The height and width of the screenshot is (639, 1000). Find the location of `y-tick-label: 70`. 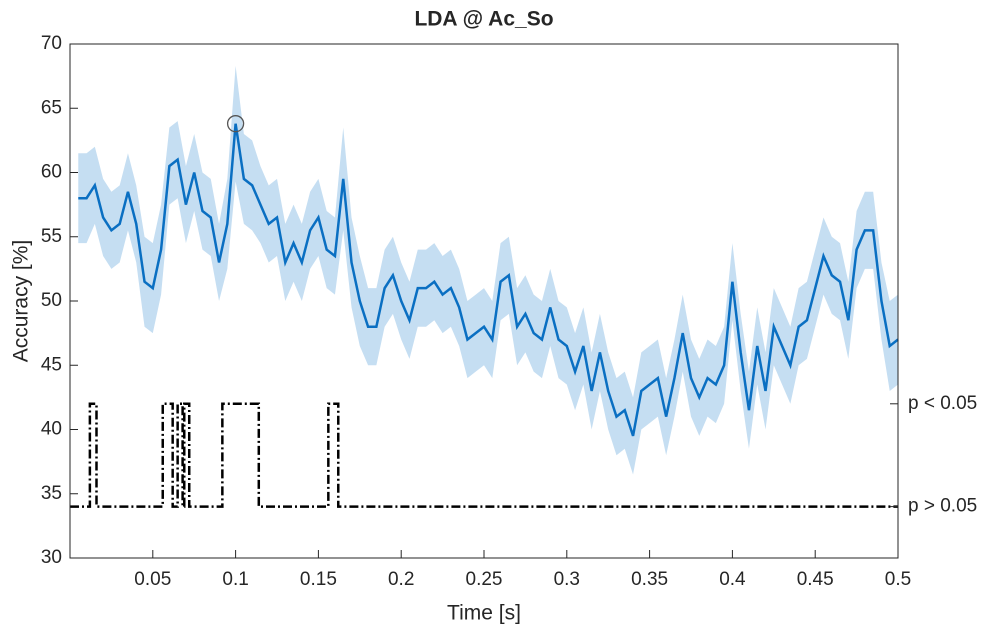

y-tick-label: 70 is located at coordinates (51, 43).